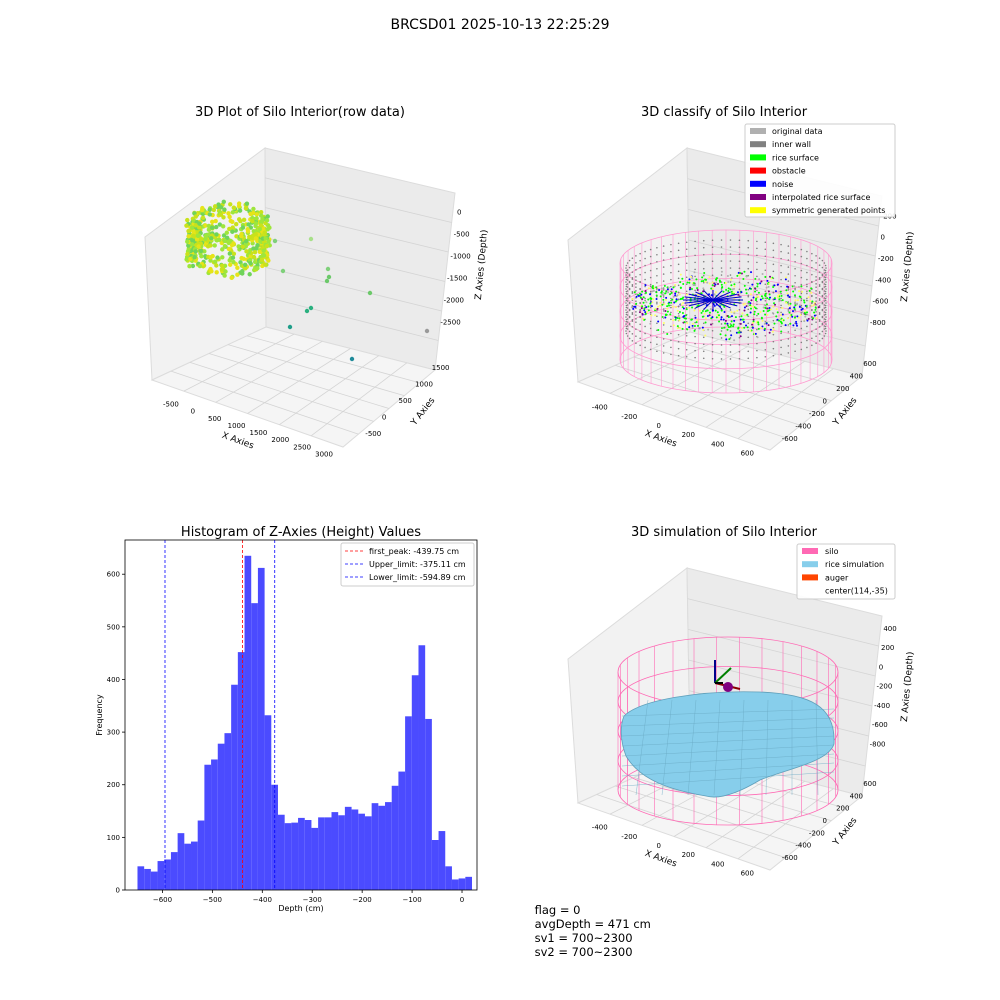 Image resolution: width=1000 pixels, height=1000 pixels. What do you see at coordinates (803, 846) in the screenshot?
I see `sim-ytick-label: -400` at bounding box center [803, 846].